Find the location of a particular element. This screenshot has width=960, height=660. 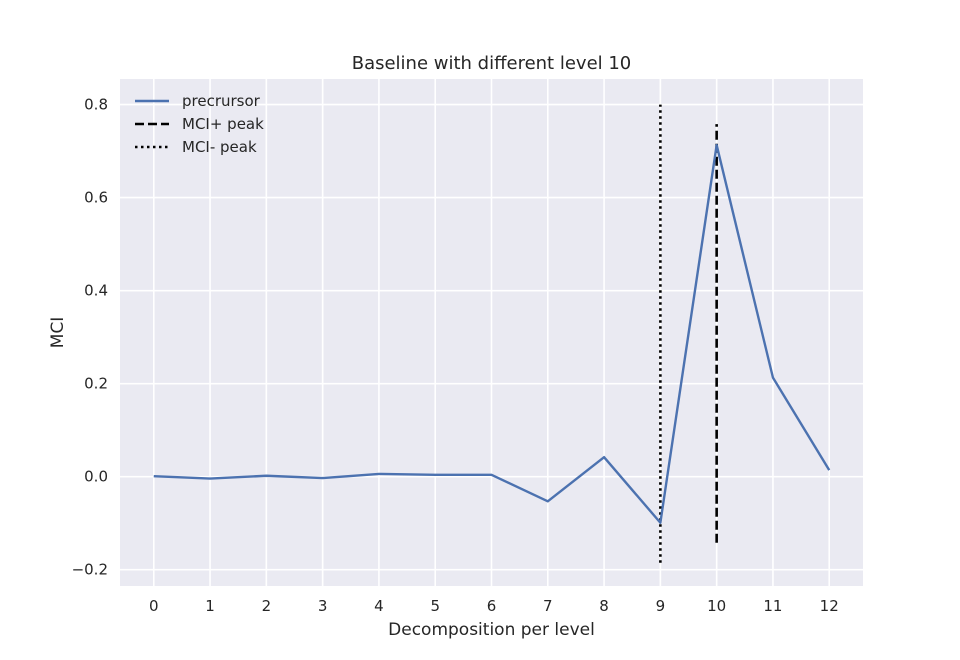

x-tick-label: 10 is located at coordinates (716, 606).